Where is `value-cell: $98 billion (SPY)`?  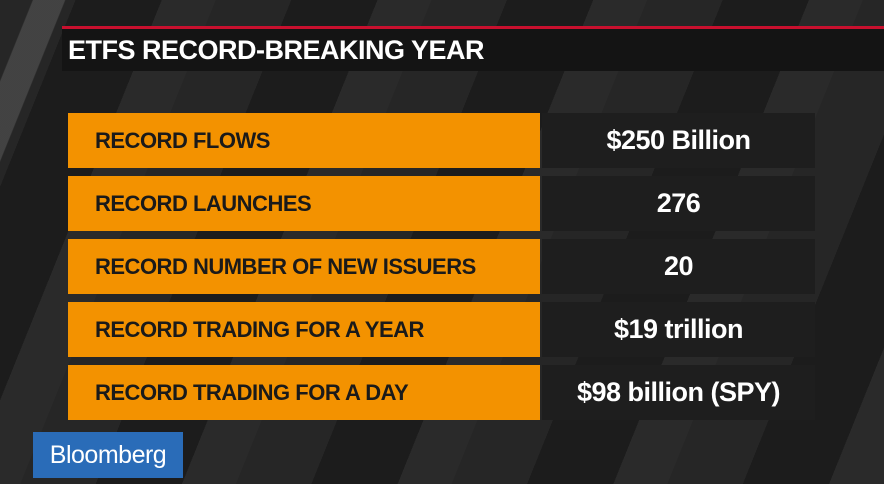
value-cell: $98 billion (SPY) is located at coordinates (678, 392).